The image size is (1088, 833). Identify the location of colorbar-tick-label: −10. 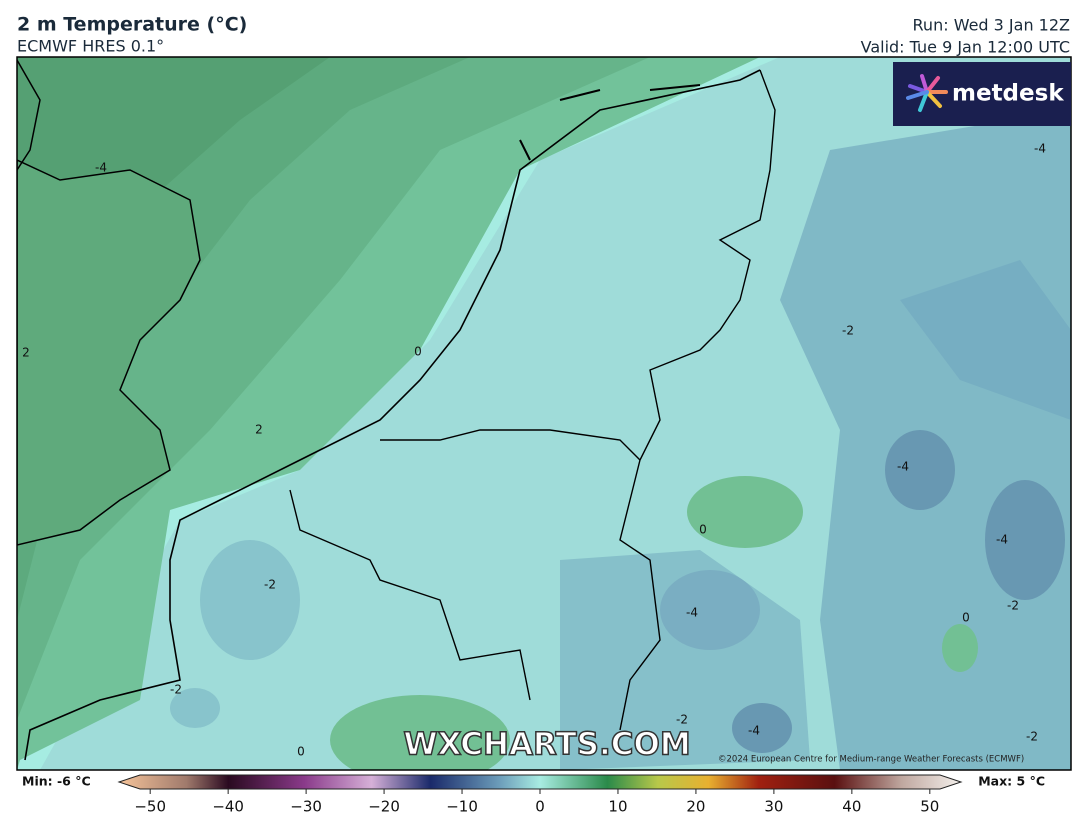
(462, 807).